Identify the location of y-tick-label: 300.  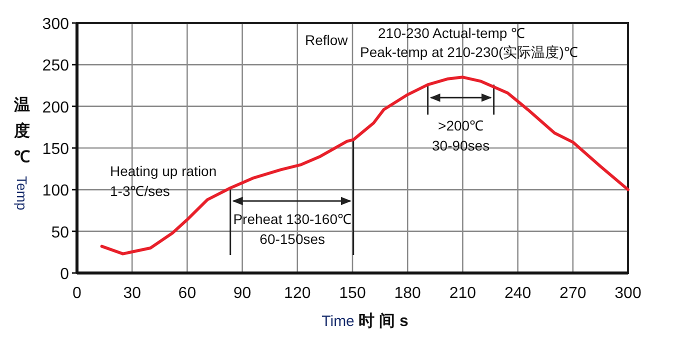
(56, 24).